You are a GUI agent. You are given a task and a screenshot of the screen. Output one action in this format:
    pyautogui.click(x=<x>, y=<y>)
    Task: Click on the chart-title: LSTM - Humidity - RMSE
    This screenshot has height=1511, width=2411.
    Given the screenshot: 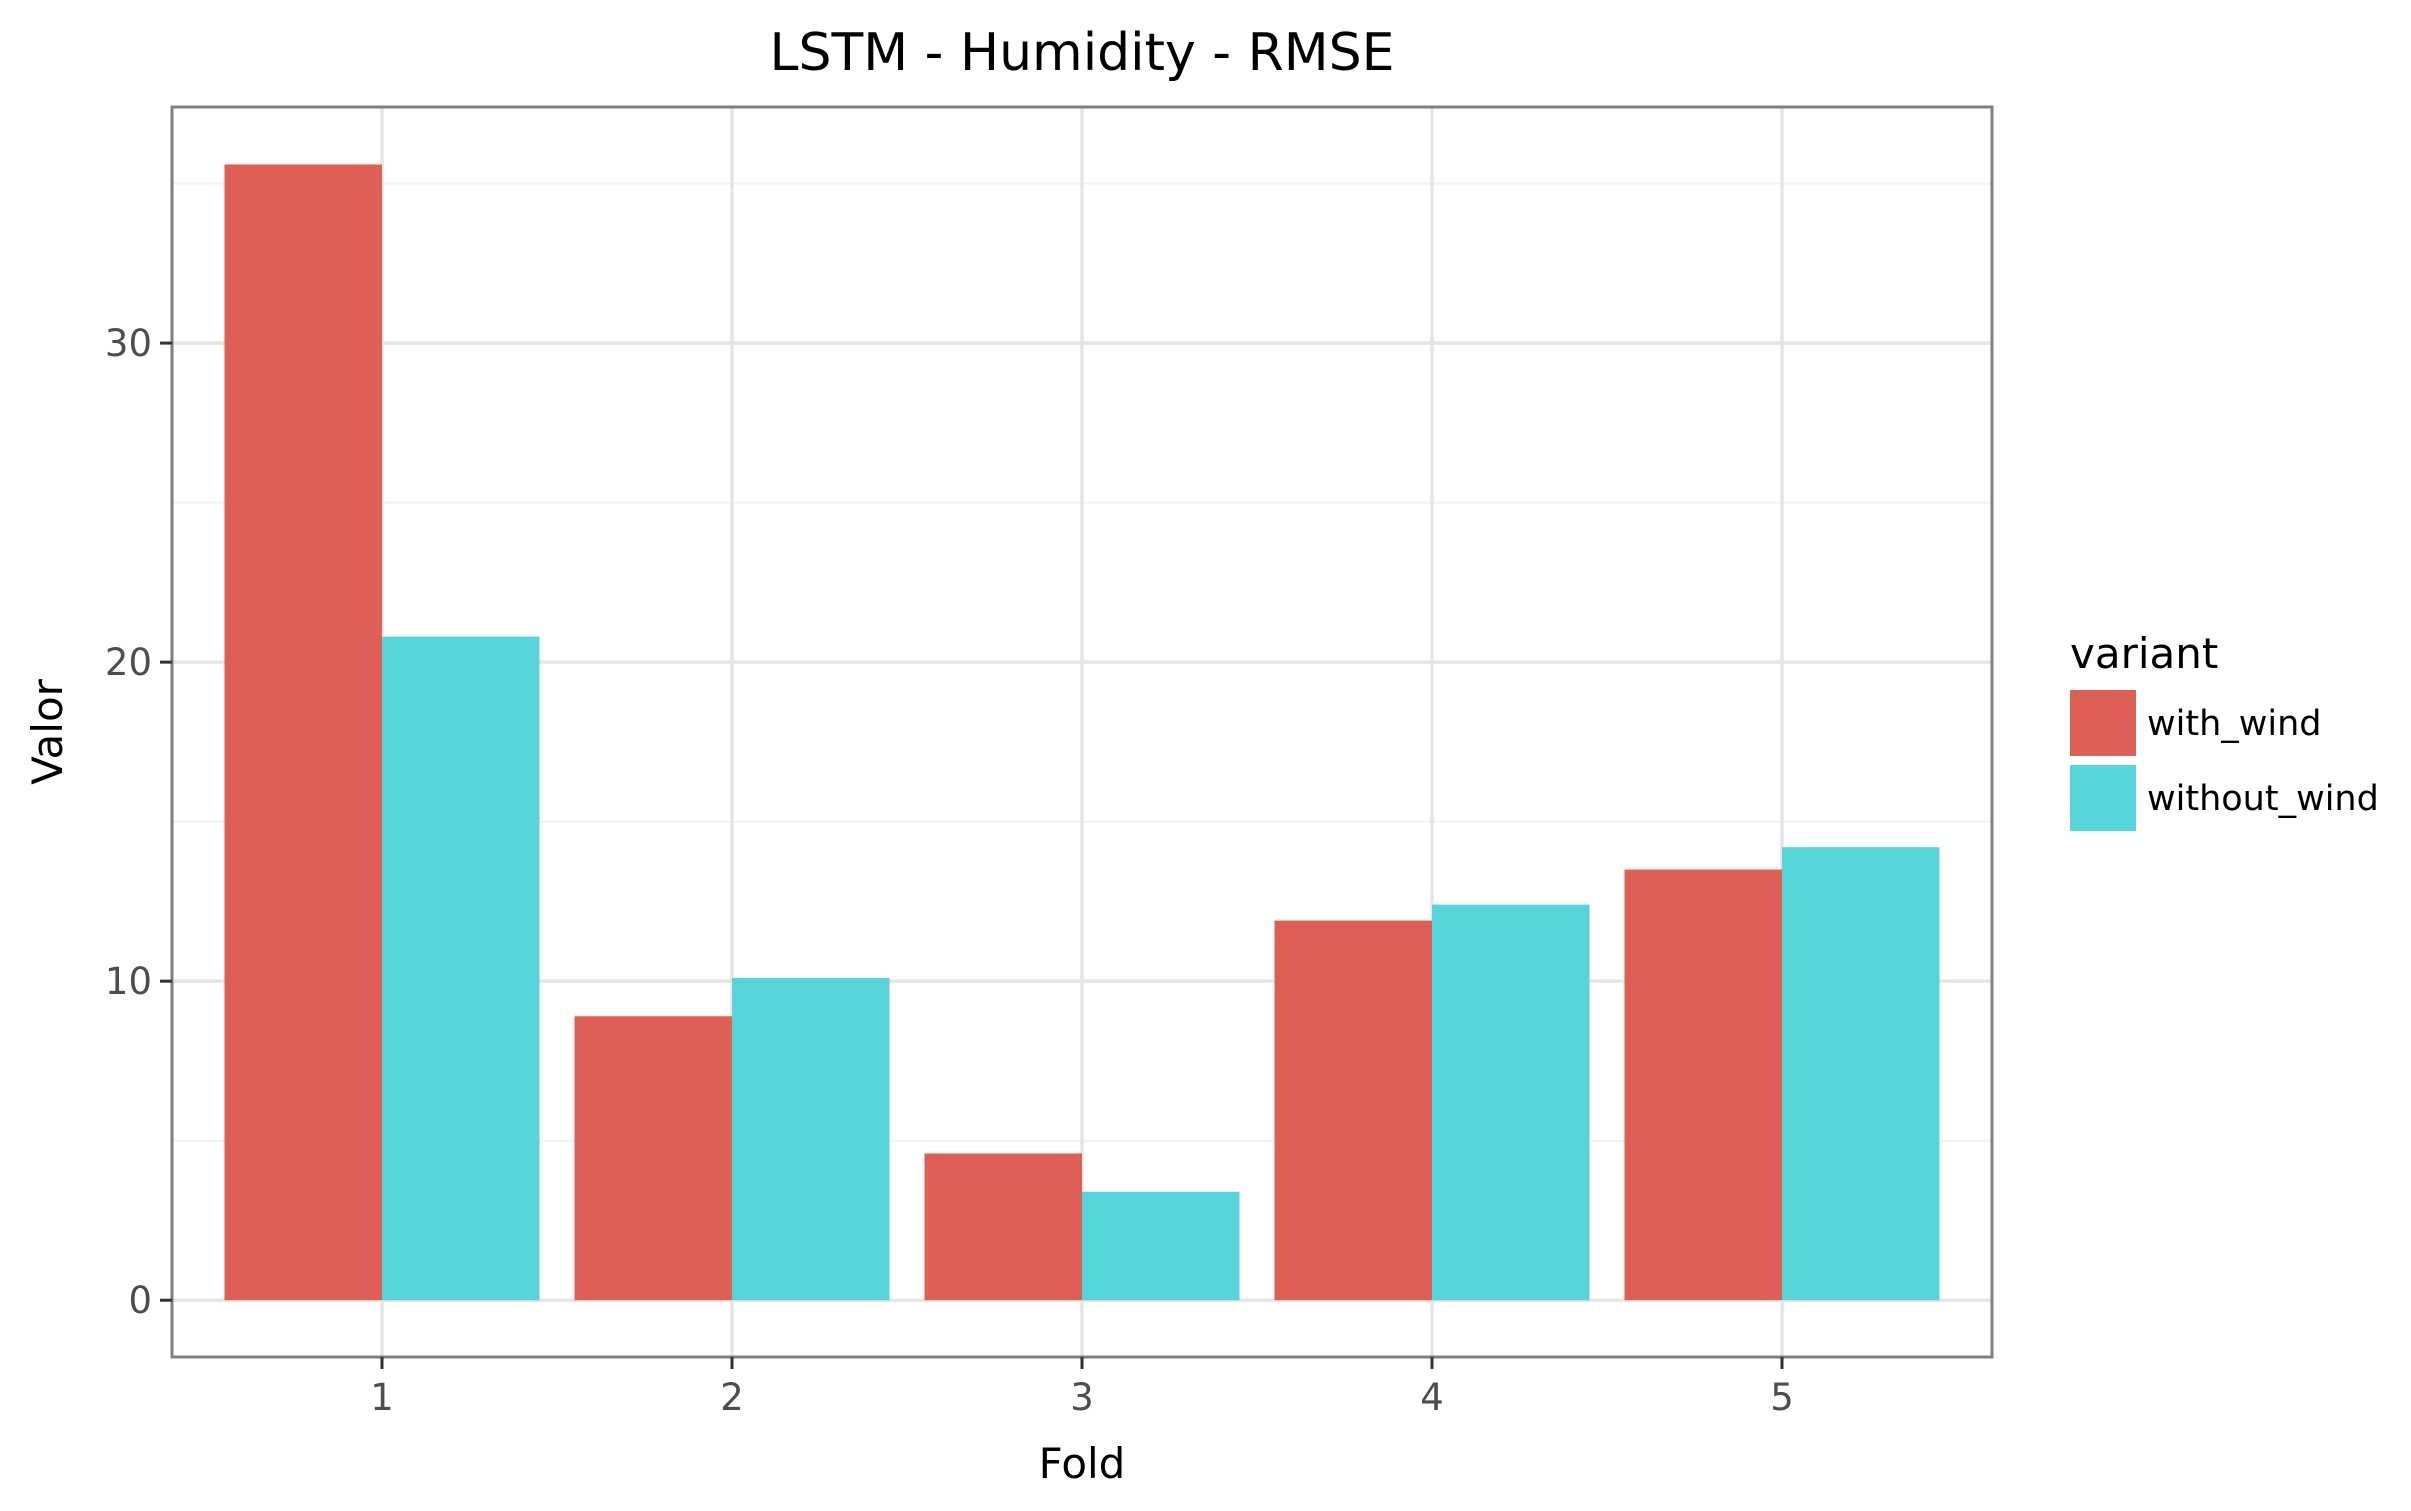 What is the action you would take?
    pyautogui.click(x=1082, y=53)
    